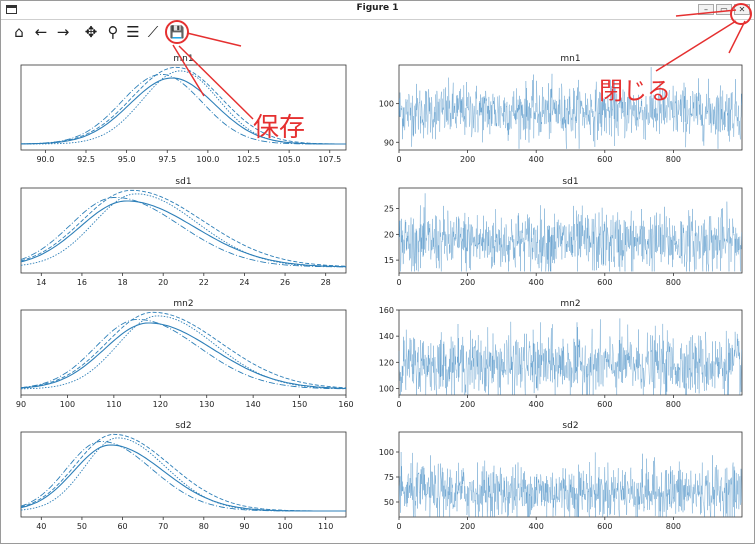  Describe the element at coordinates (113, 32) in the screenshot. I see `zoom-icon: ⚲` at that location.